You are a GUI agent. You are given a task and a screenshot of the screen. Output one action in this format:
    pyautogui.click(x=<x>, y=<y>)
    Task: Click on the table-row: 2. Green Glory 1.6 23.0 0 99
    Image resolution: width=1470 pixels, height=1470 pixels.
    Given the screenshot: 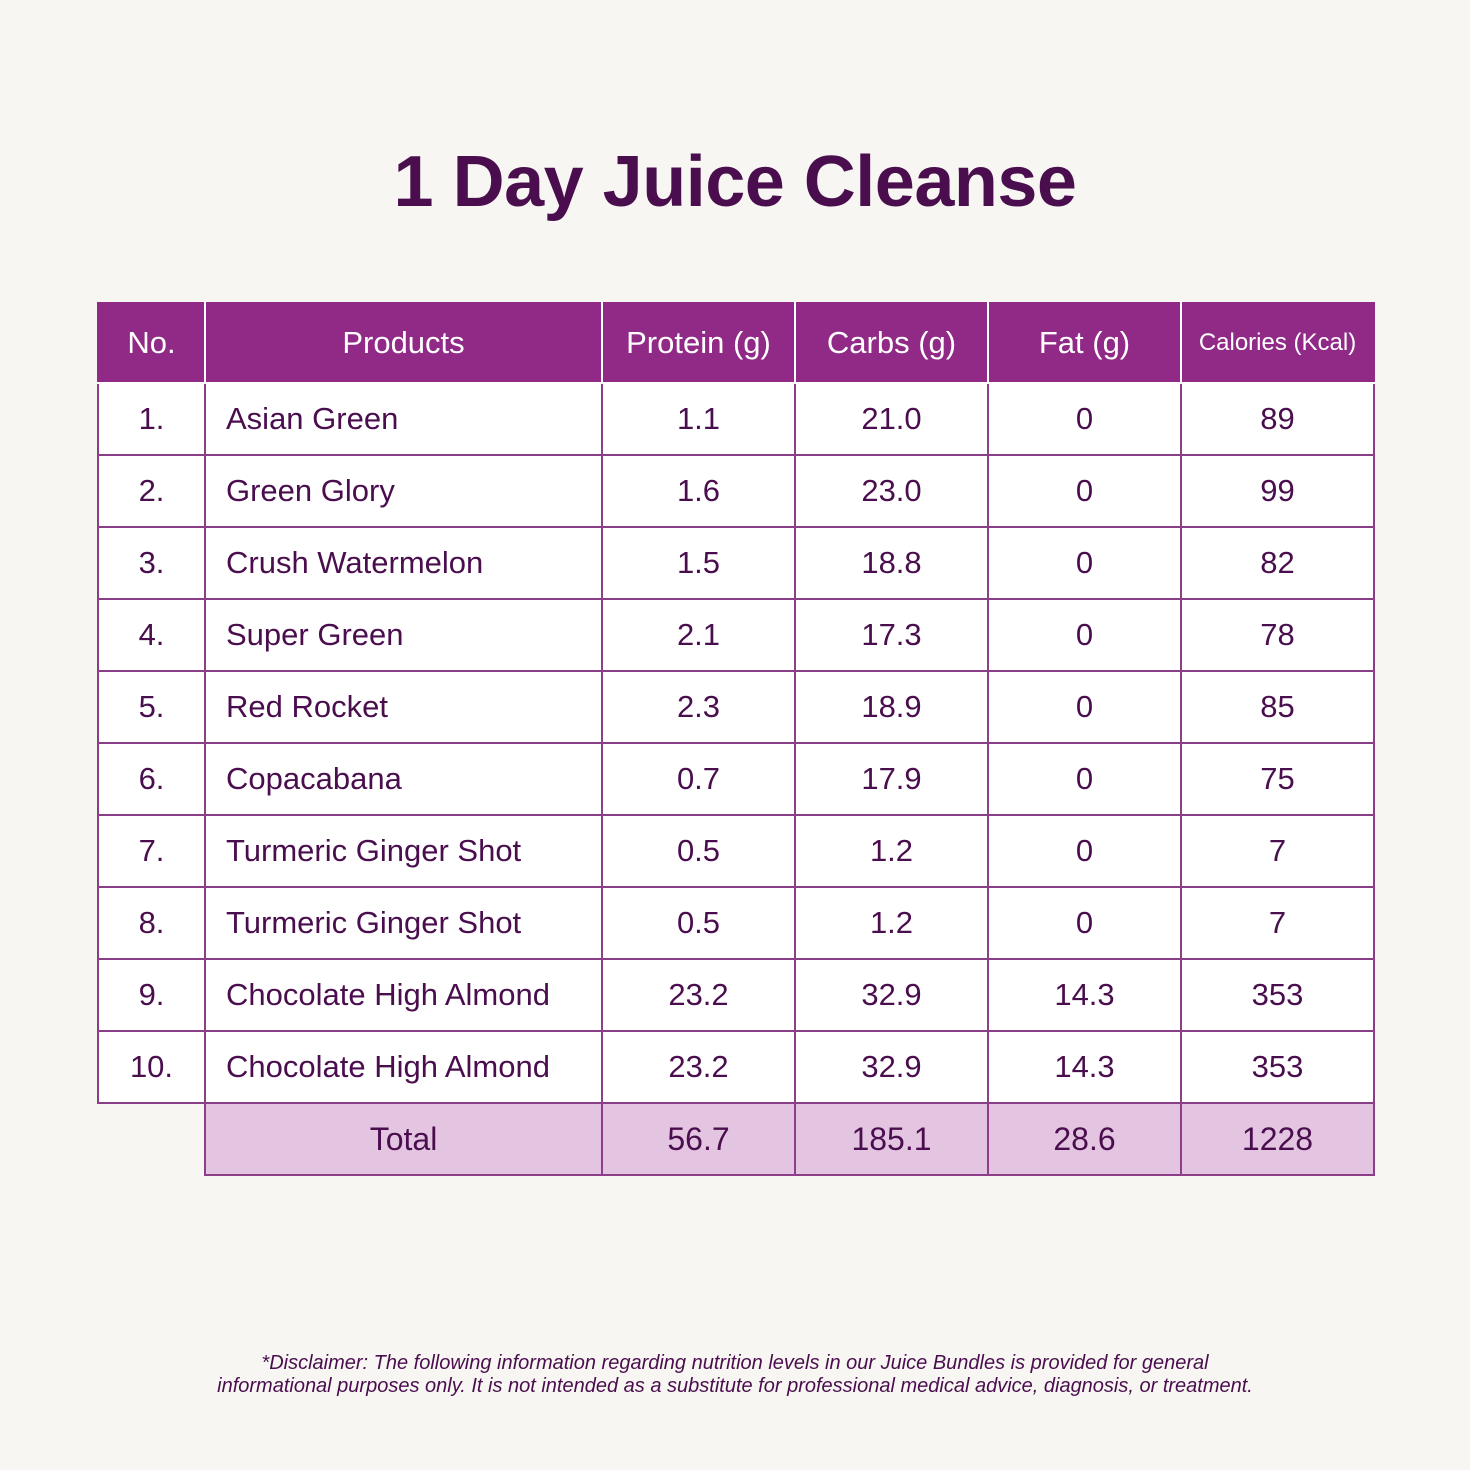 What is the action you would take?
    pyautogui.click(x=736, y=491)
    